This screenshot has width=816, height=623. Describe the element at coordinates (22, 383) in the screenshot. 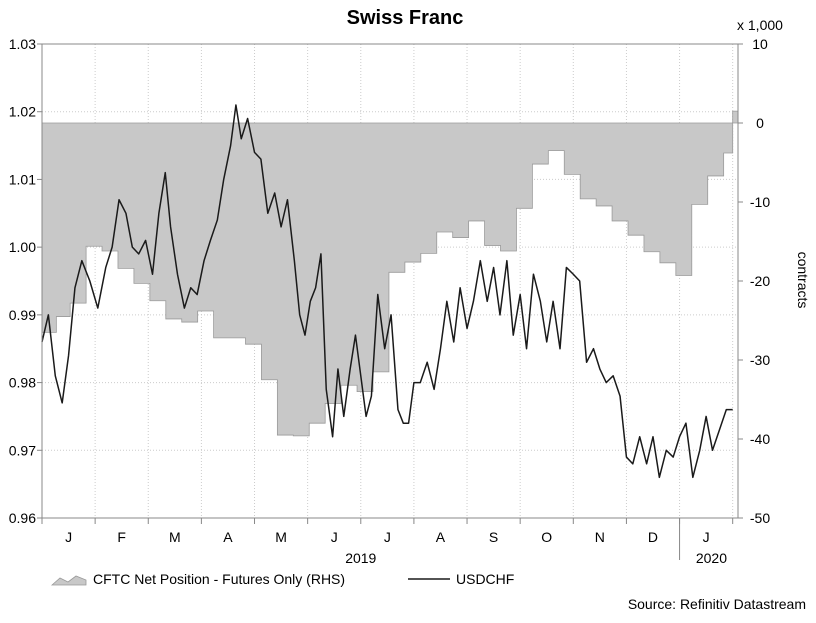

I see `left-tick-label: 0.98` at that location.